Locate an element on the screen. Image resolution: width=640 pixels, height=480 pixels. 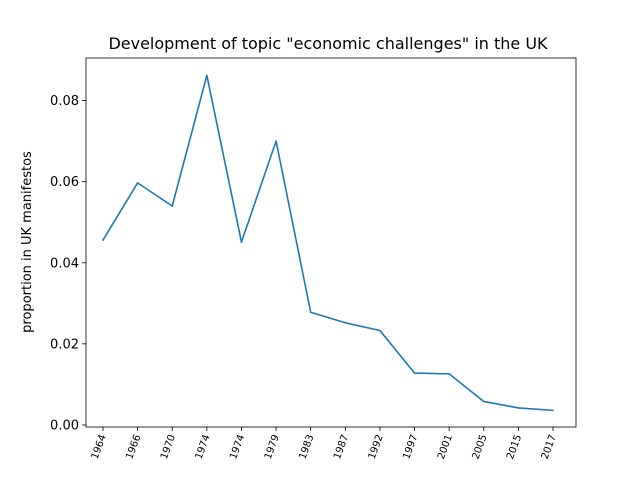
y-axis-label: proportion in UK manifestos is located at coordinates (27, 242).